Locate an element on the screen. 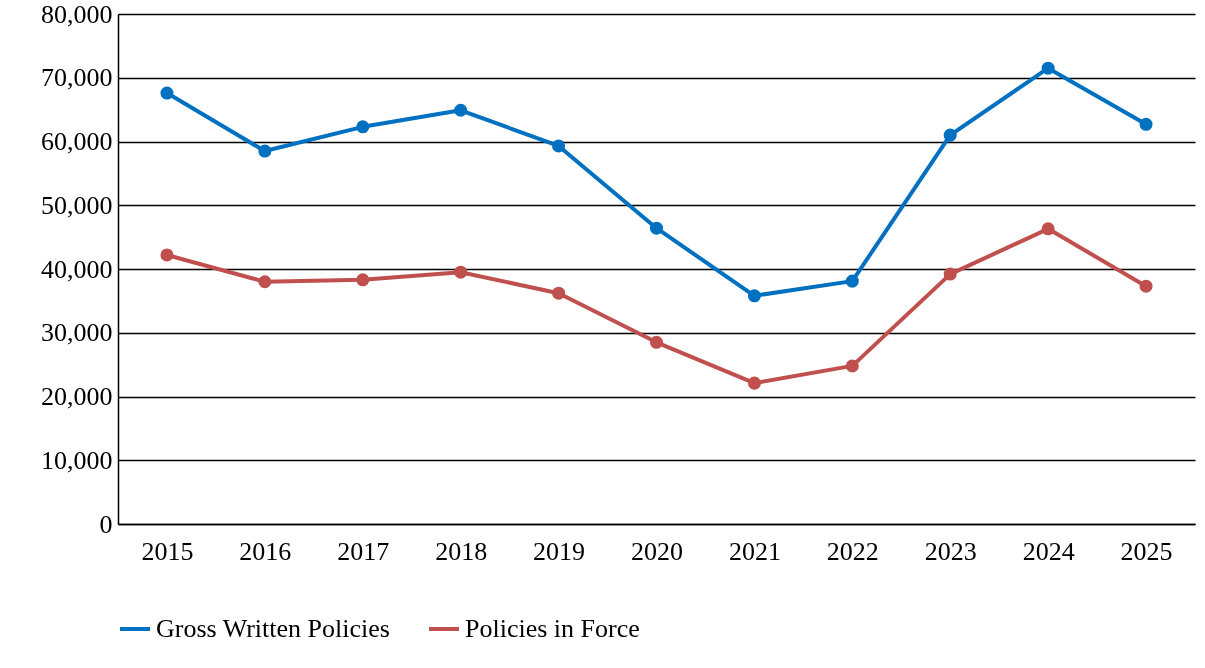  y-tick-label: 20,000 is located at coordinates (77, 396).